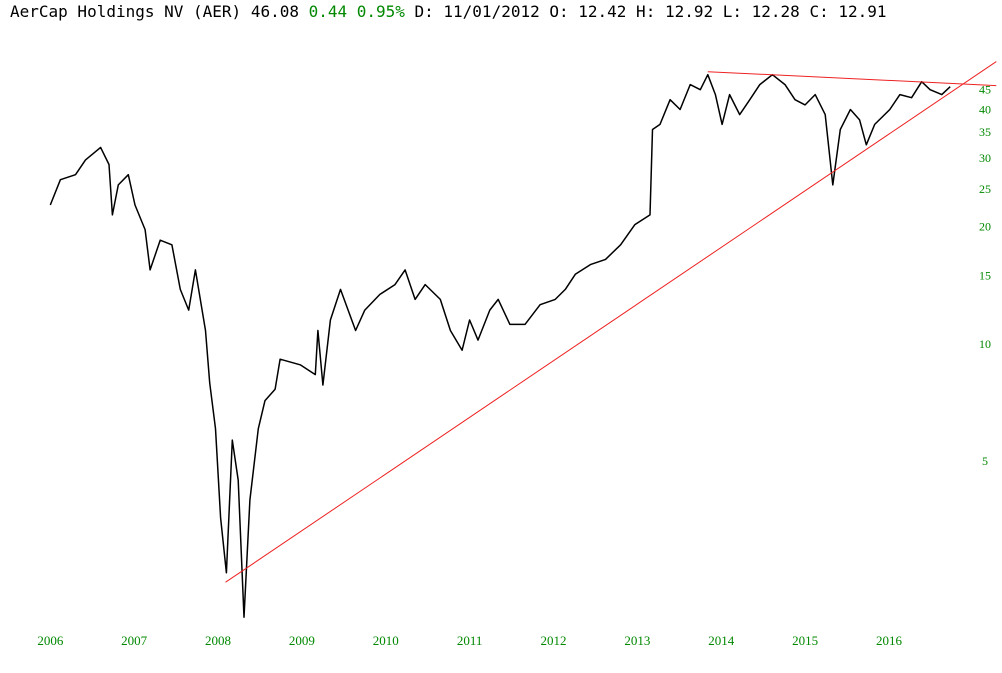  What do you see at coordinates (985, 189) in the screenshot?
I see `y-tick-label: 25` at bounding box center [985, 189].